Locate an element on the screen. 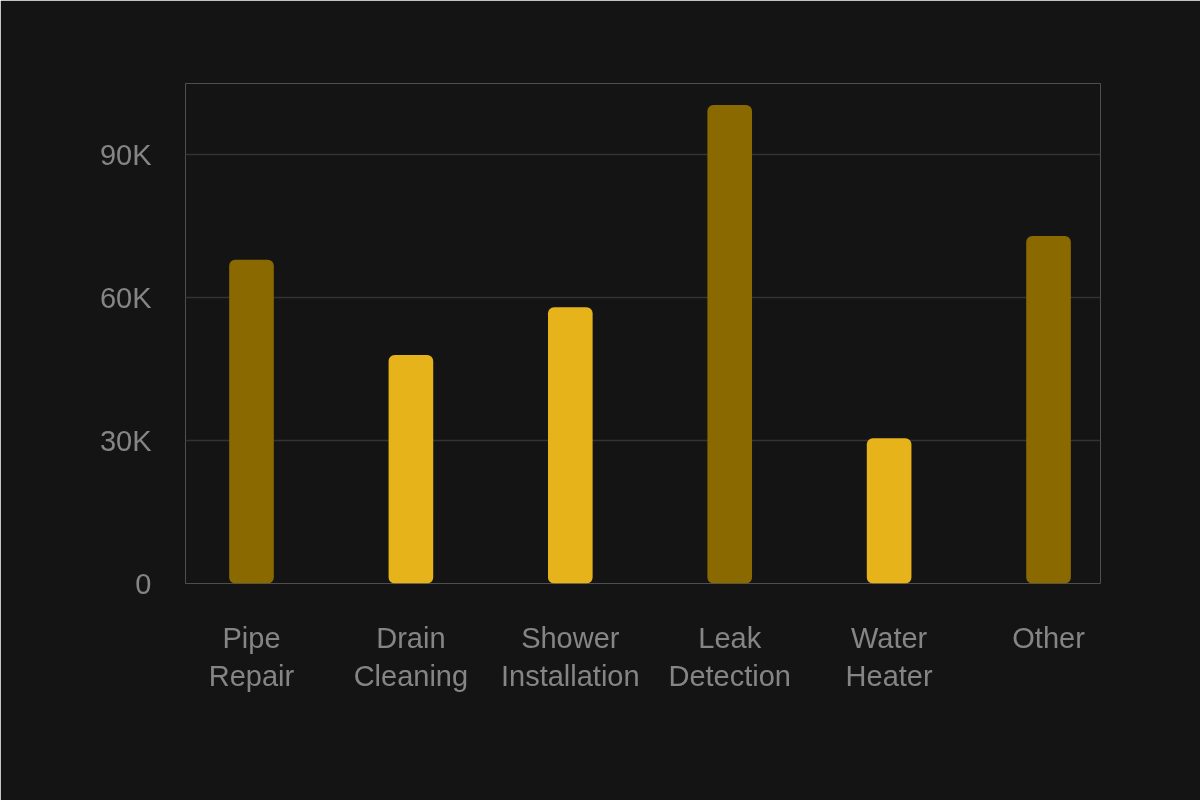 This screenshot has width=1200, height=800. x-tick-label: Other is located at coordinates (1049, 637).